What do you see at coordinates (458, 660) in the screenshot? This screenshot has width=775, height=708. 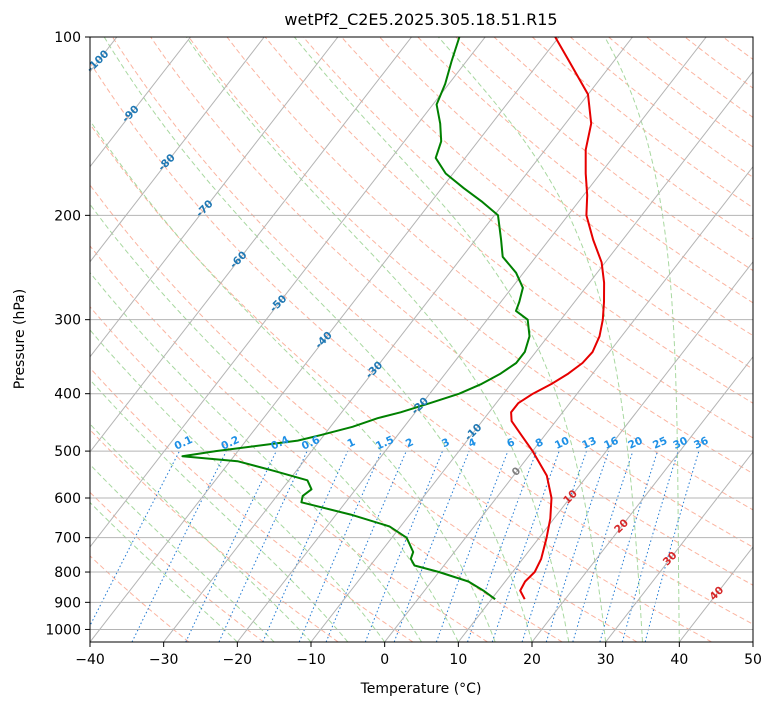 I see `x-tick-label: 10` at bounding box center [458, 660].